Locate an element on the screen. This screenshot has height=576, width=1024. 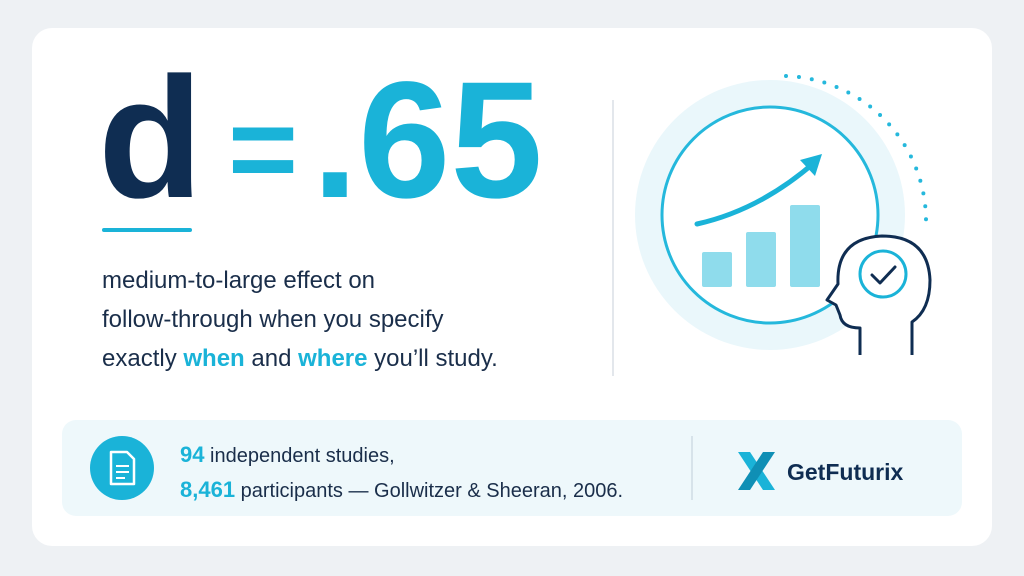
body-text: exactly is located at coordinates (142, 358).